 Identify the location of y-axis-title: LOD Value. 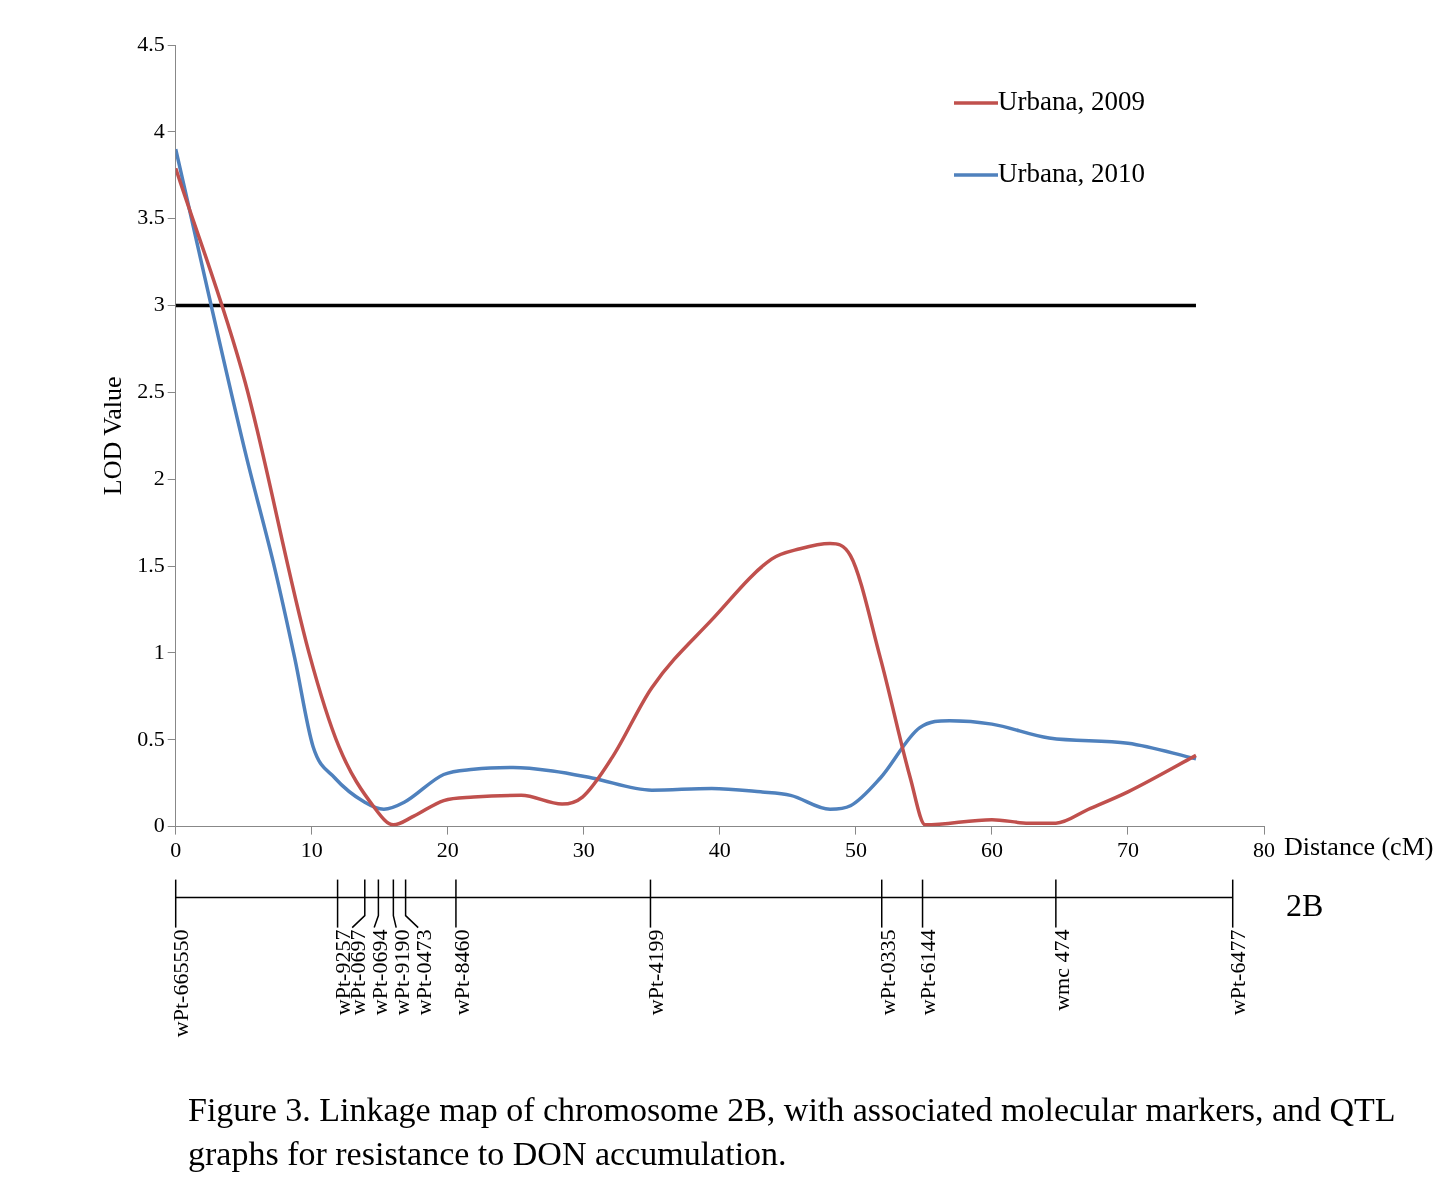
(113, 436).